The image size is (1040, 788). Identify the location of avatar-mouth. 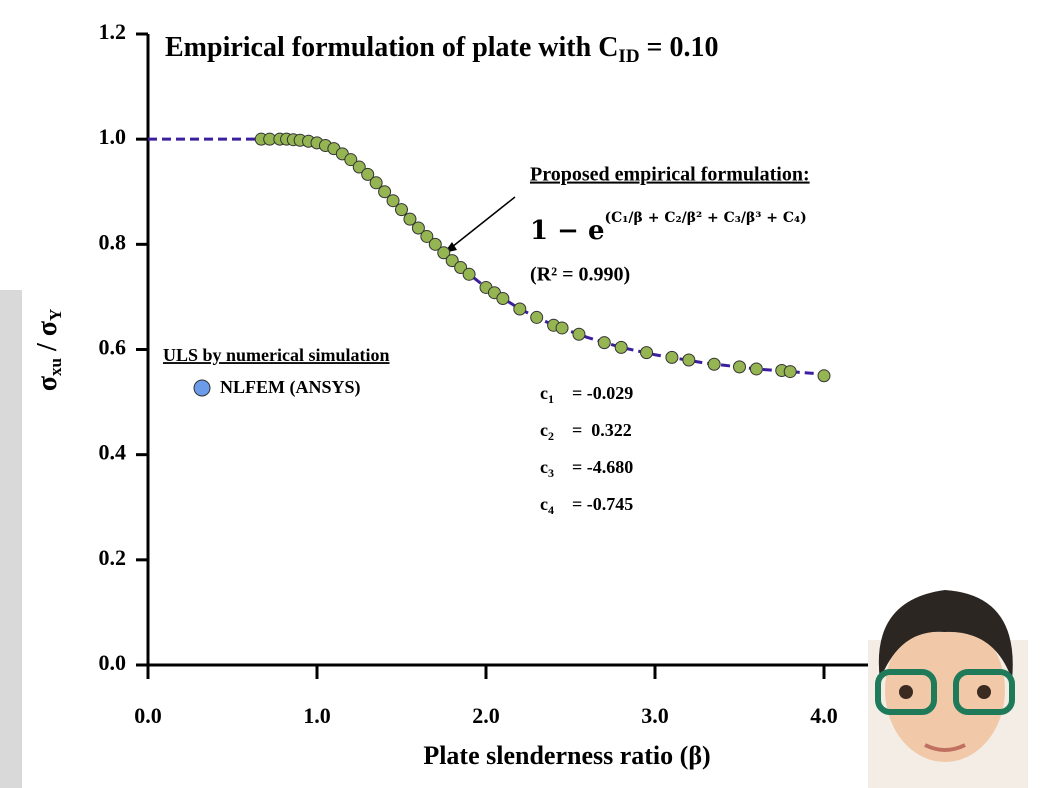
(945, 747).